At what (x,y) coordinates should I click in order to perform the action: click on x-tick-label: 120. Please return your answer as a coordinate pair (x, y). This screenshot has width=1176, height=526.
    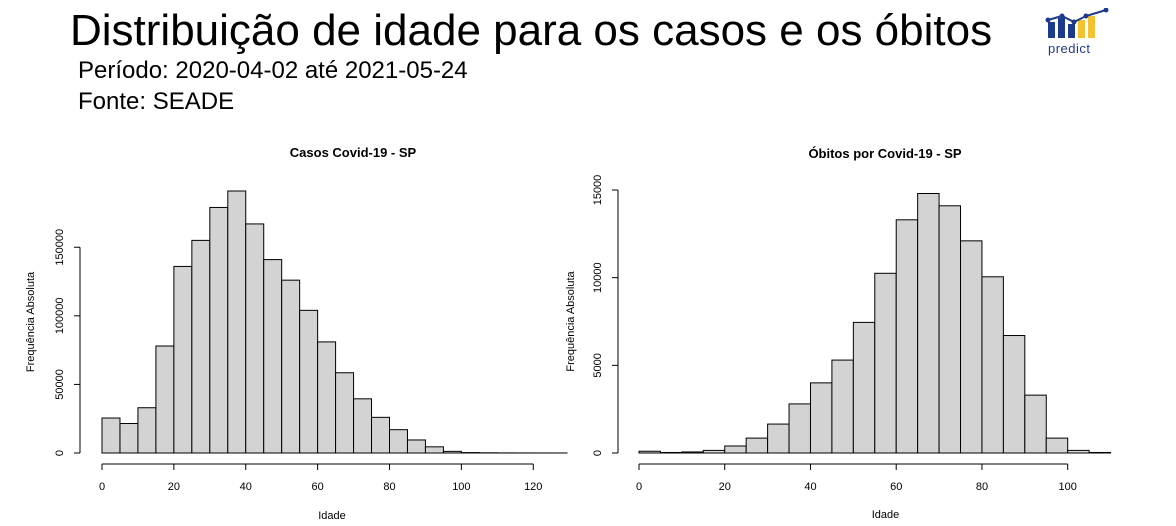
    Looking at the image, I should click on (533, 487).